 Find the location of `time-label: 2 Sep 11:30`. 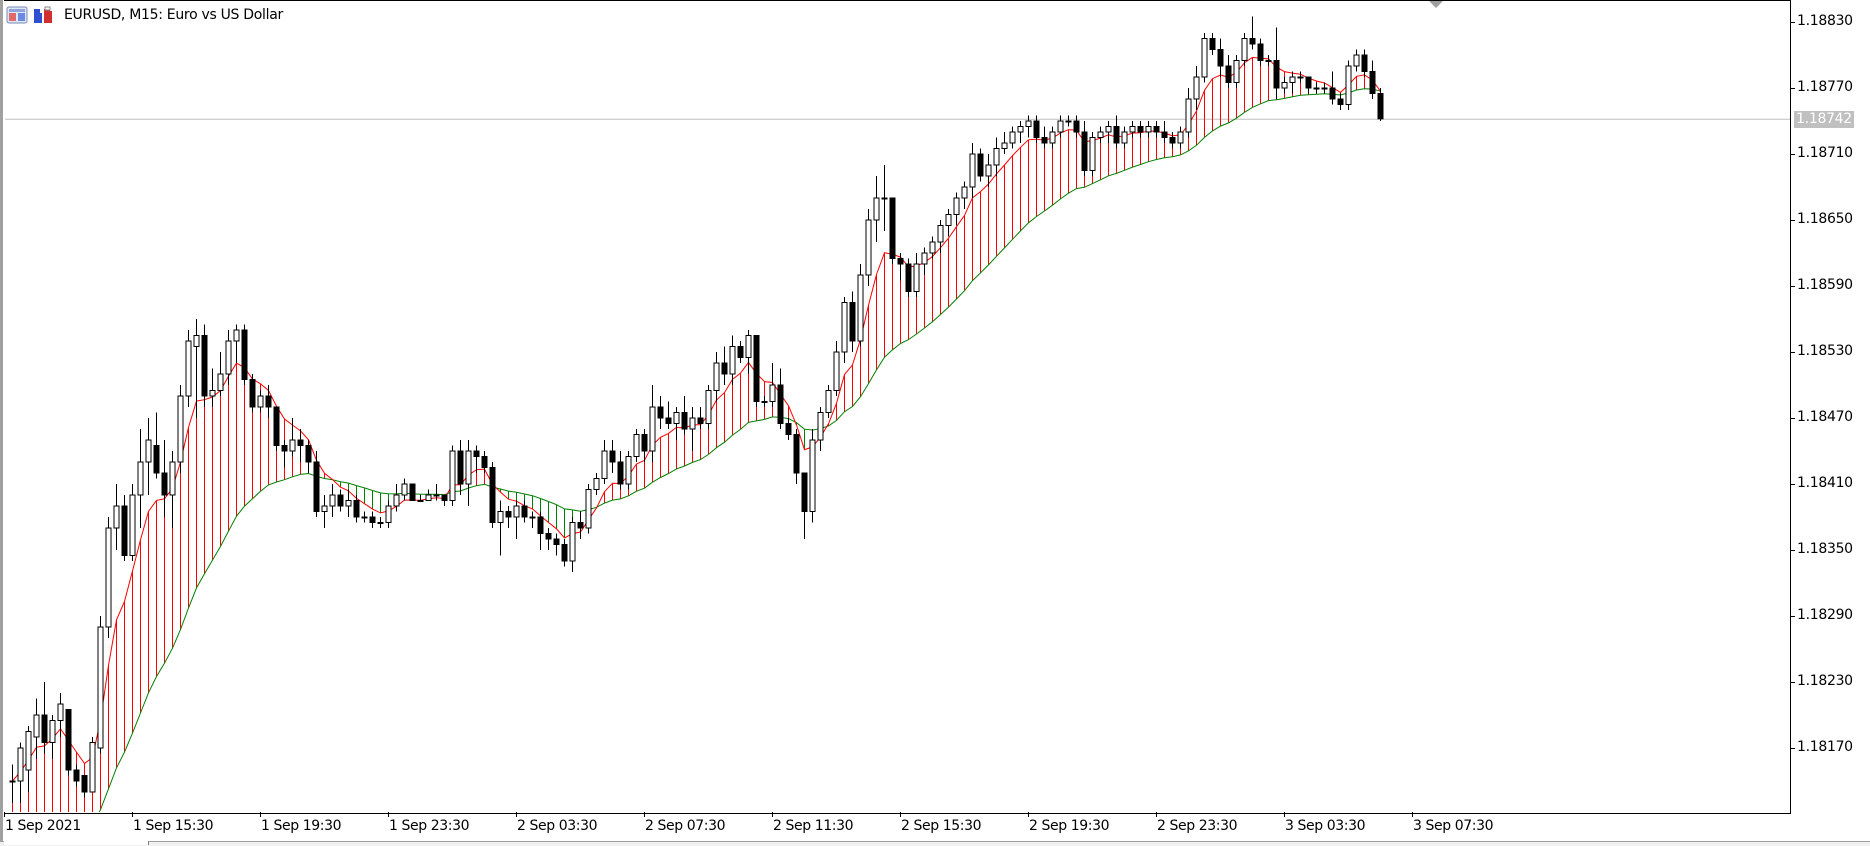

time-label: 2 Sep 11:30 is located at coordinates (813, 826).